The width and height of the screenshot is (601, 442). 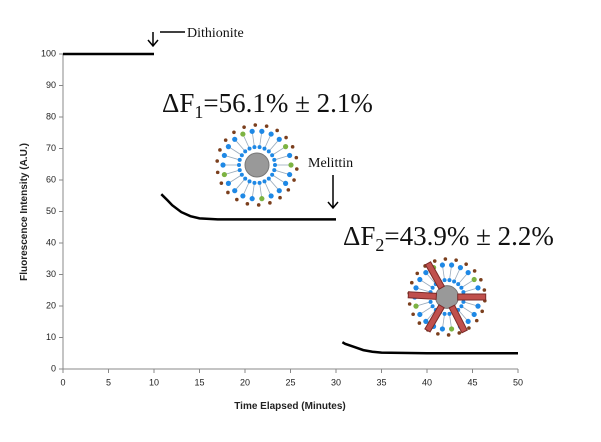 What do you see at coordinates (198, 112) in the screenshot?
I see `annotation-part: 1` at bounding box center [198, 112].